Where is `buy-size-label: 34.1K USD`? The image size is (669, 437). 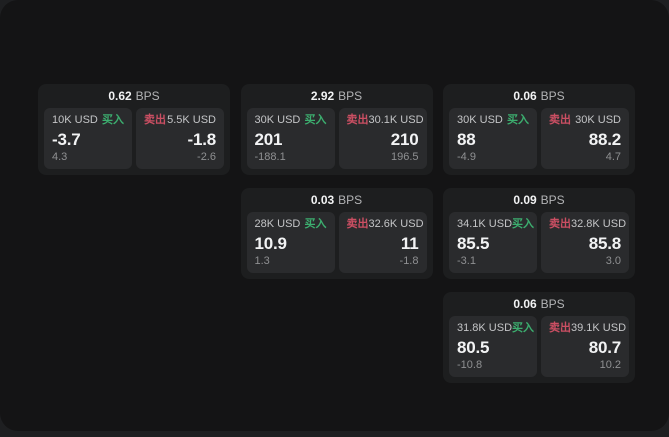
buy-size-label: 34.1K USD is located at coordinates (485, 224).